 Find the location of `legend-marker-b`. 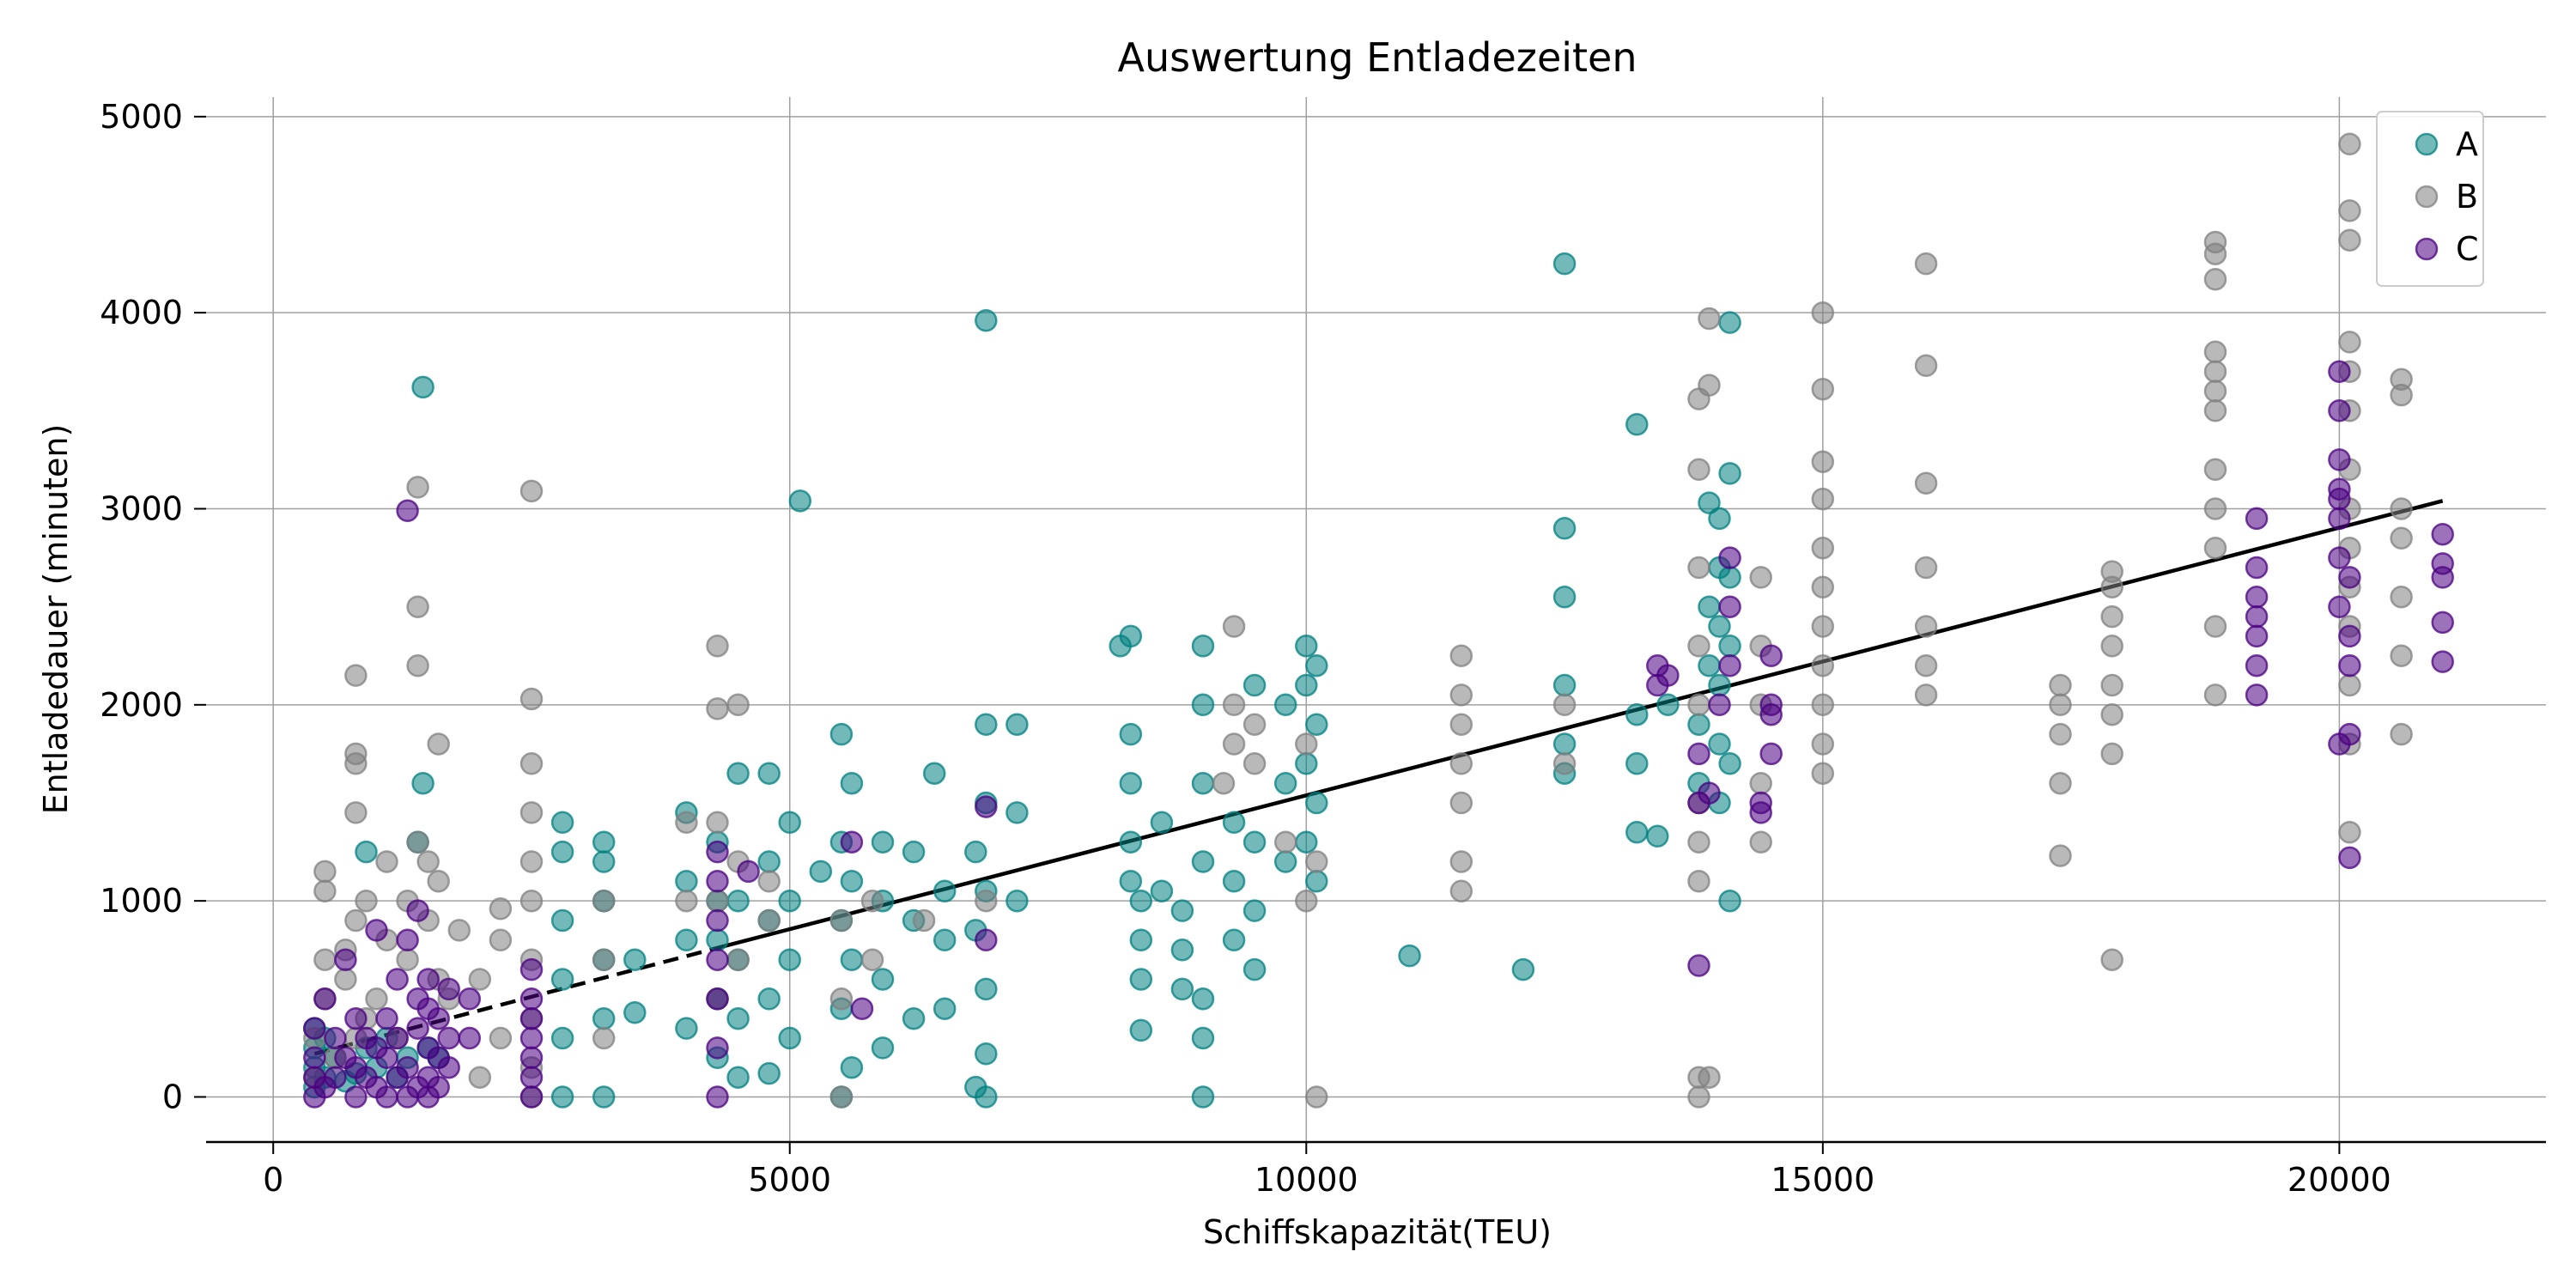

legend-marker-b is located at coordinates (2427, 197).